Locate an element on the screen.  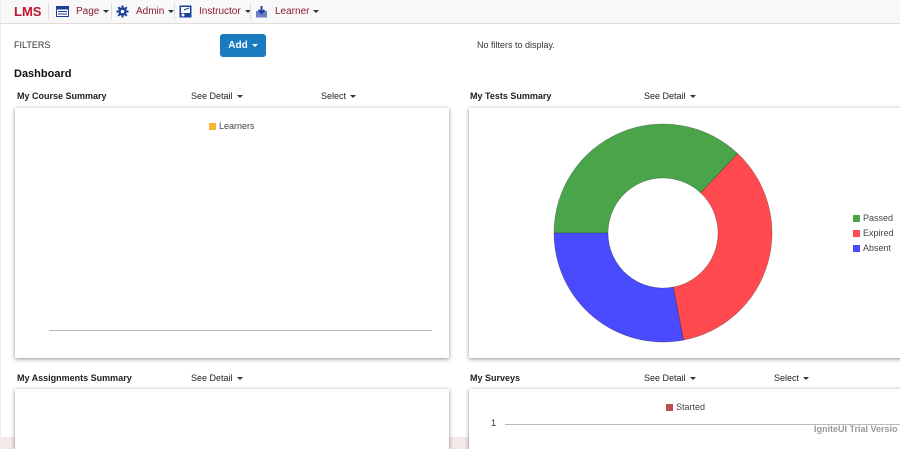
donut-slice-absent is located at coordinates (618, 287).